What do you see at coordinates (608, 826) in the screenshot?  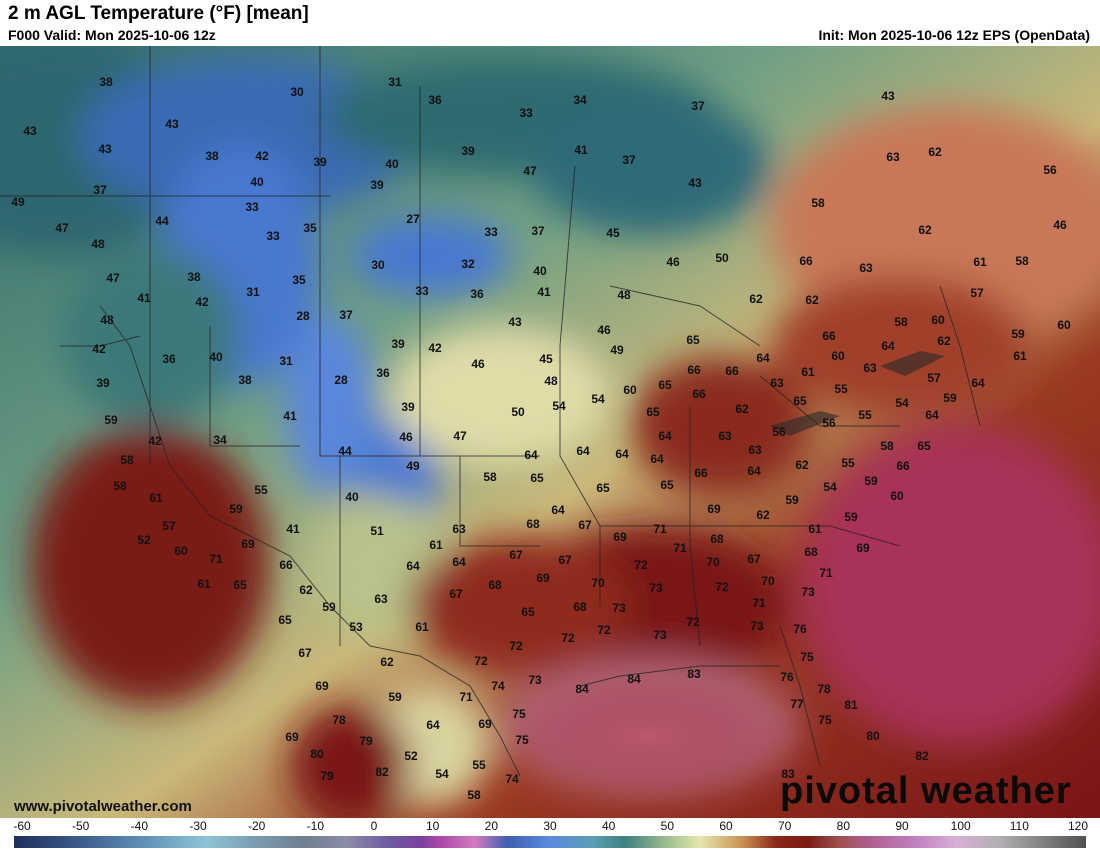 I see `scale-tick: 40` at bounding box center [608, 826].